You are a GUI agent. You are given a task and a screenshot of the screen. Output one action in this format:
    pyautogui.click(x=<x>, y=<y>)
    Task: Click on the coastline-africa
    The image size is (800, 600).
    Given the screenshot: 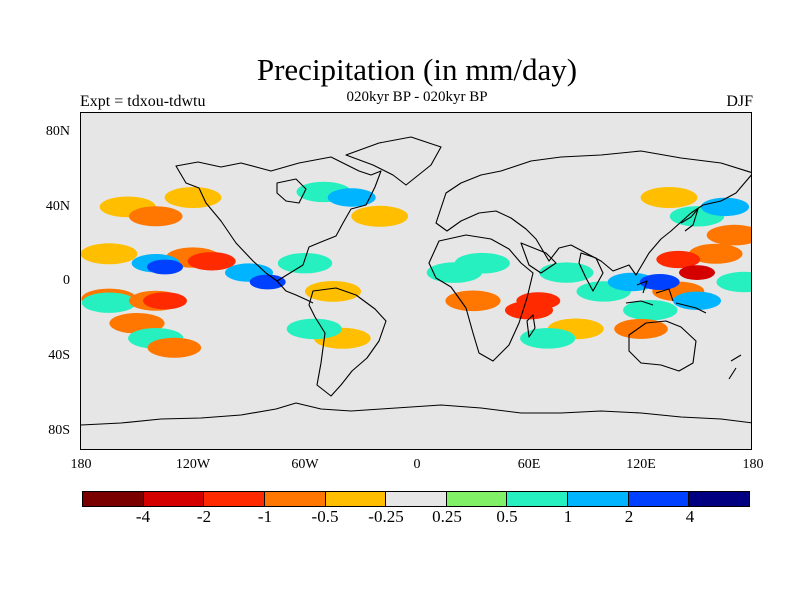 What is the action you would take?
    pyautogui.click(x=481, y=298)
    